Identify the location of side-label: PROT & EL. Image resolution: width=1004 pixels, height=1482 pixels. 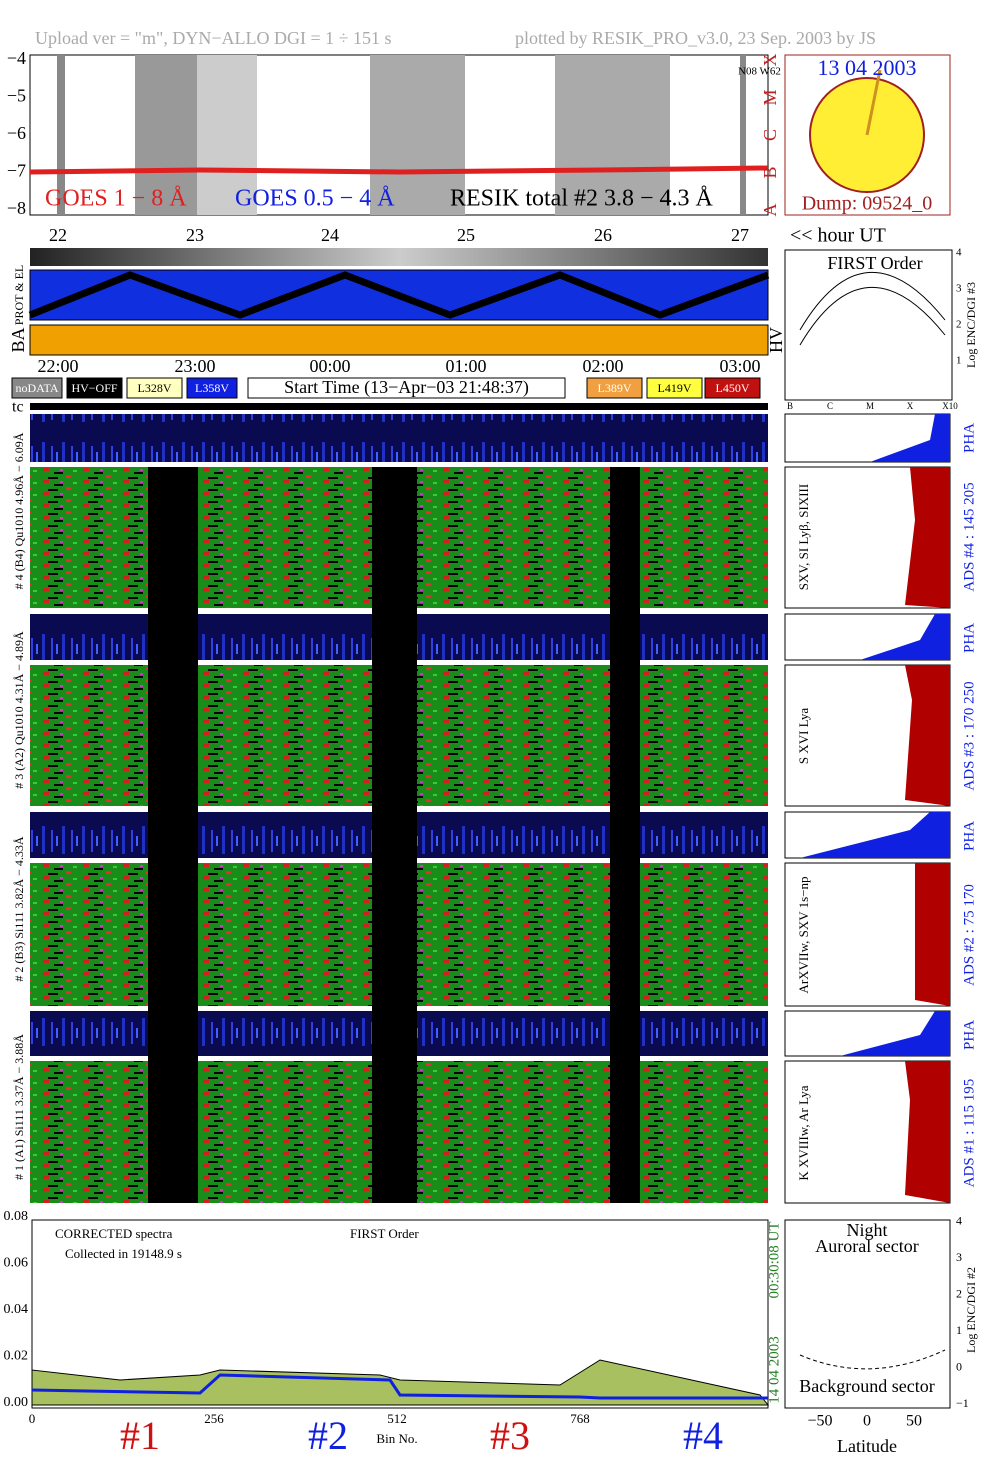
(19, 295).